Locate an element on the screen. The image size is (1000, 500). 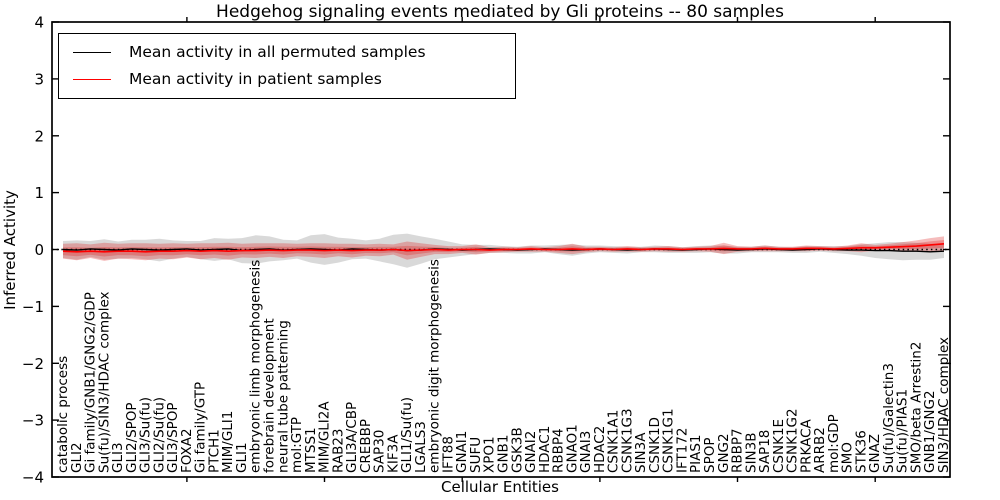
x-category-label: SIN3A is located at coordinates (641, 452).